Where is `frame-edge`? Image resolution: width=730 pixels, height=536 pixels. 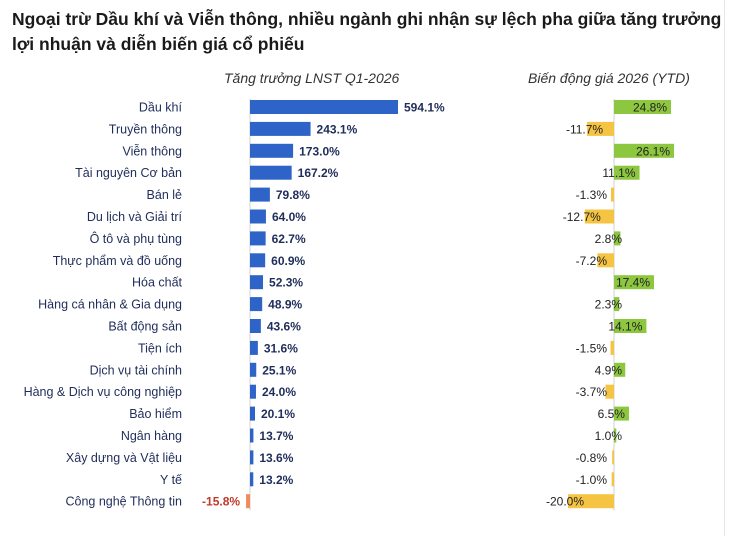
frame-edge is located at coordinates (724, 268).